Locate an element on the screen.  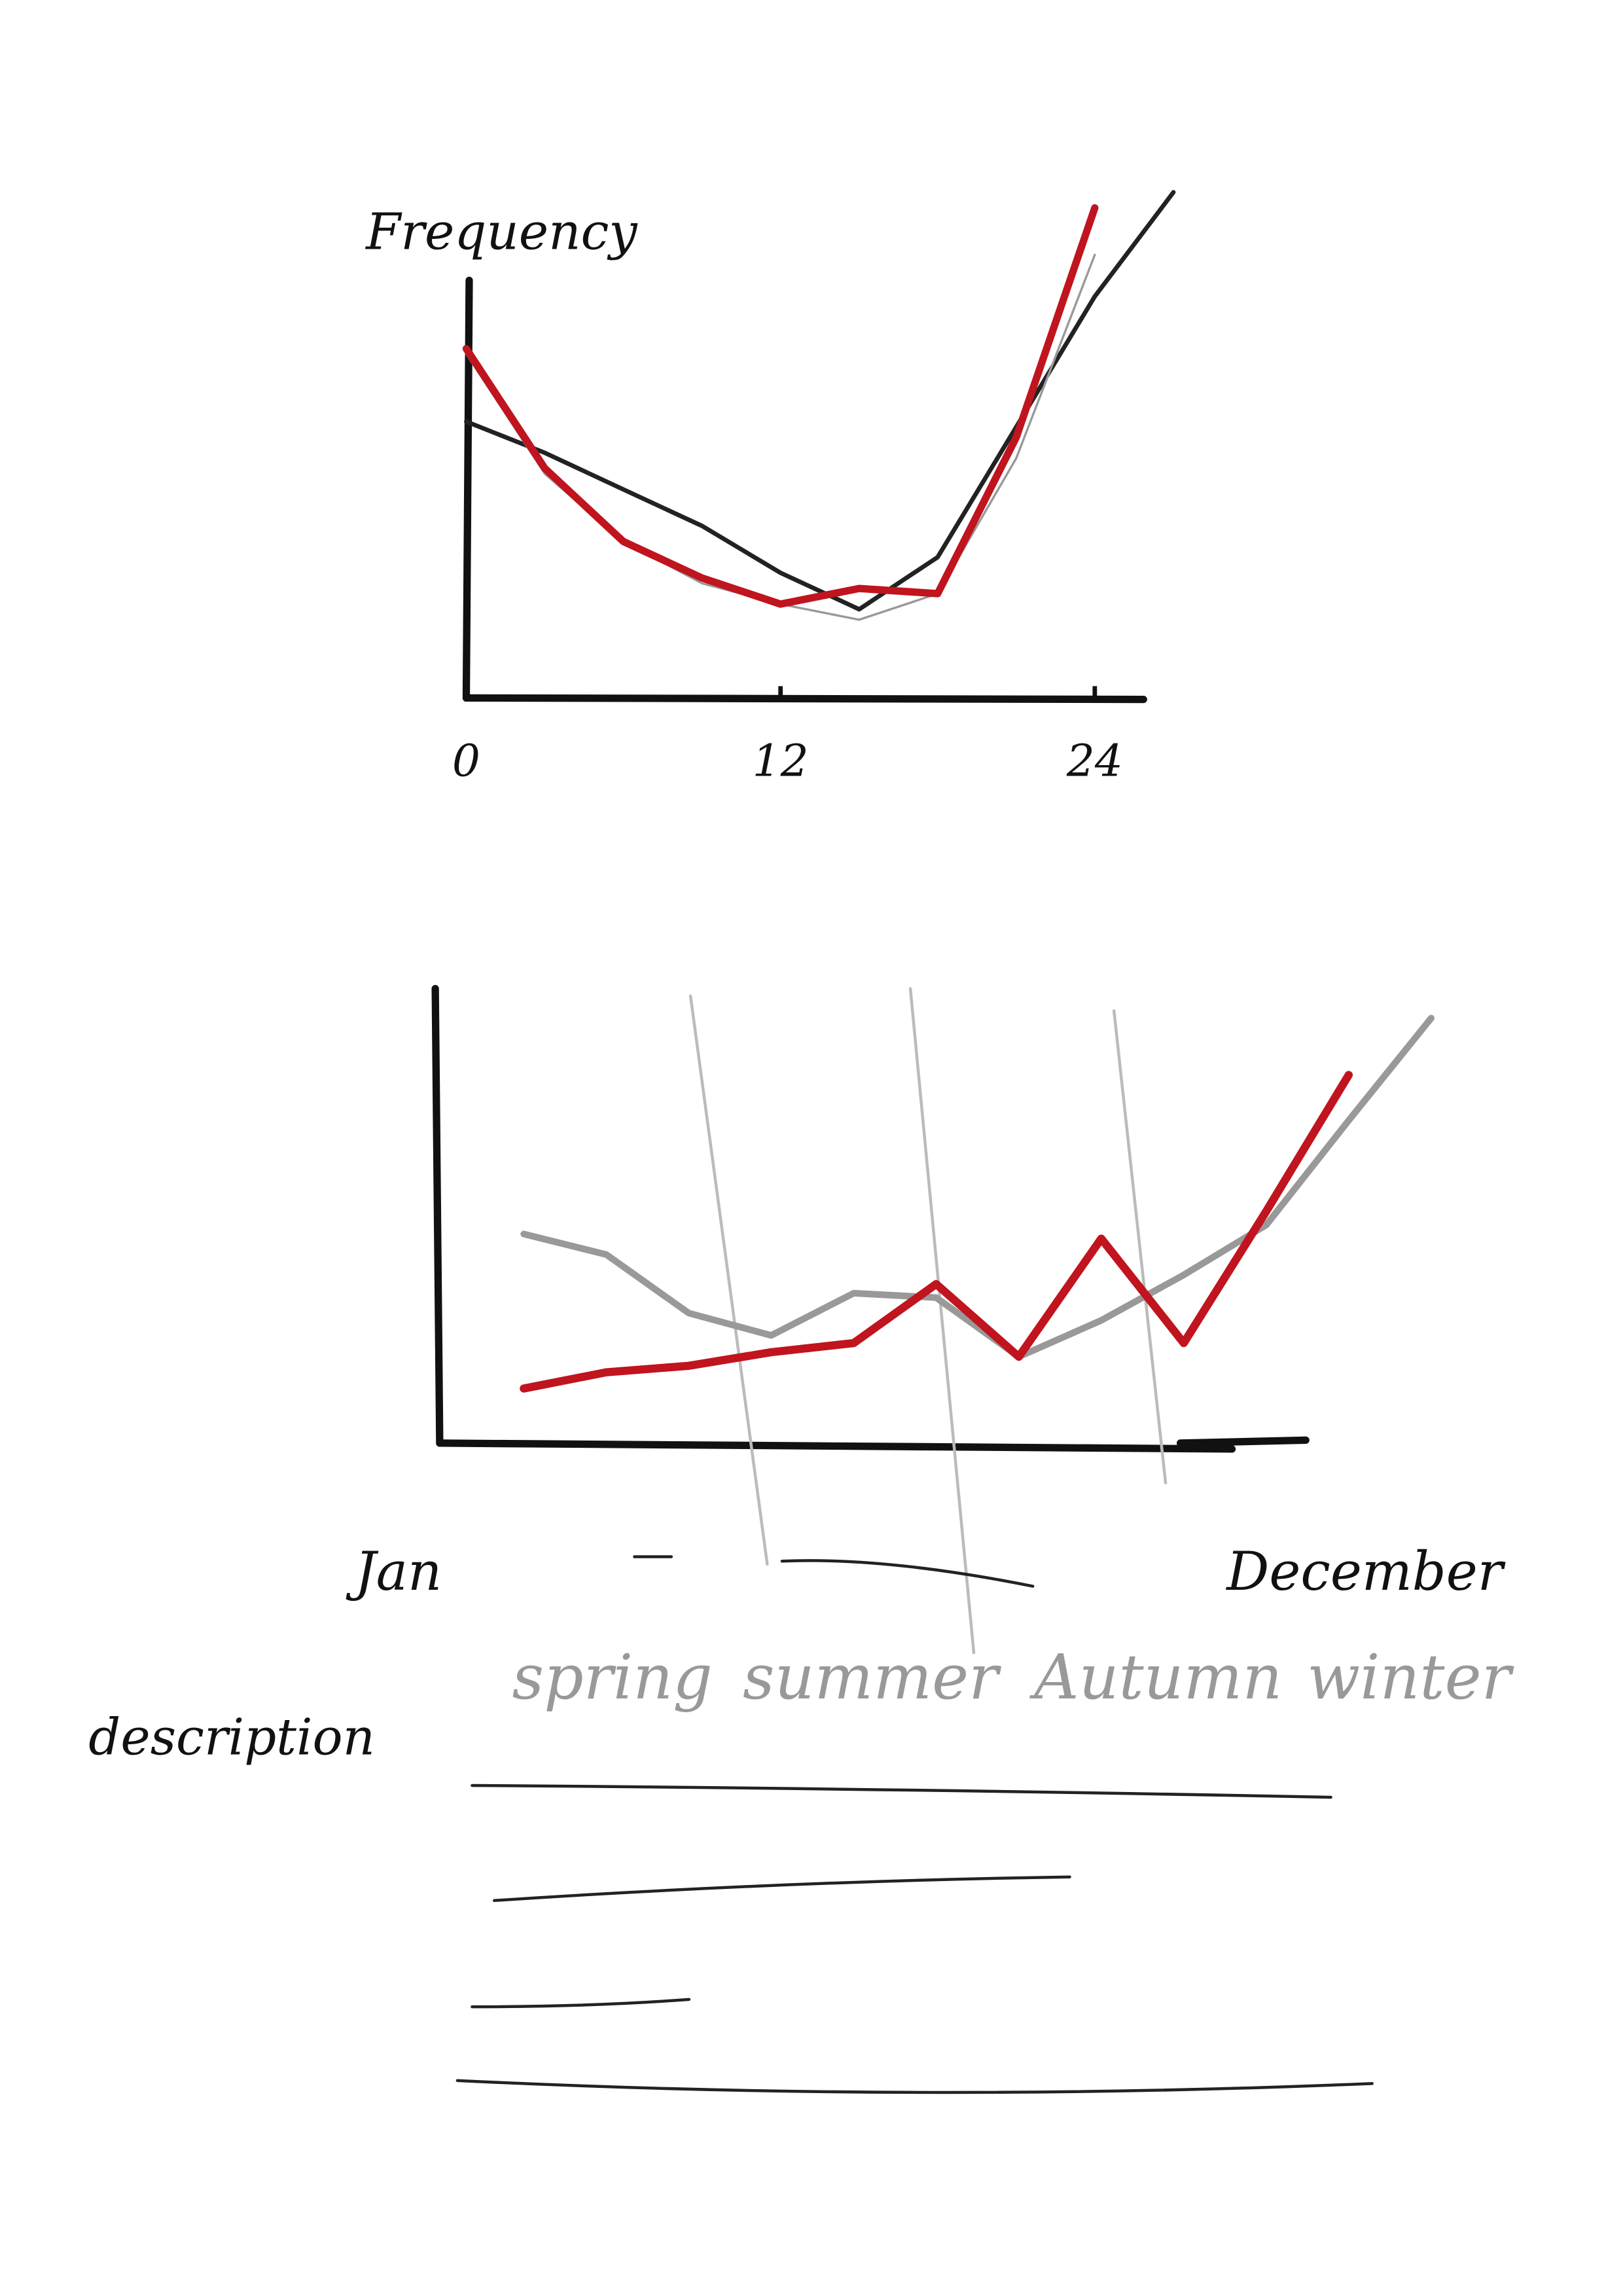
annotation: winter is located at coordinates (1411, 1677).